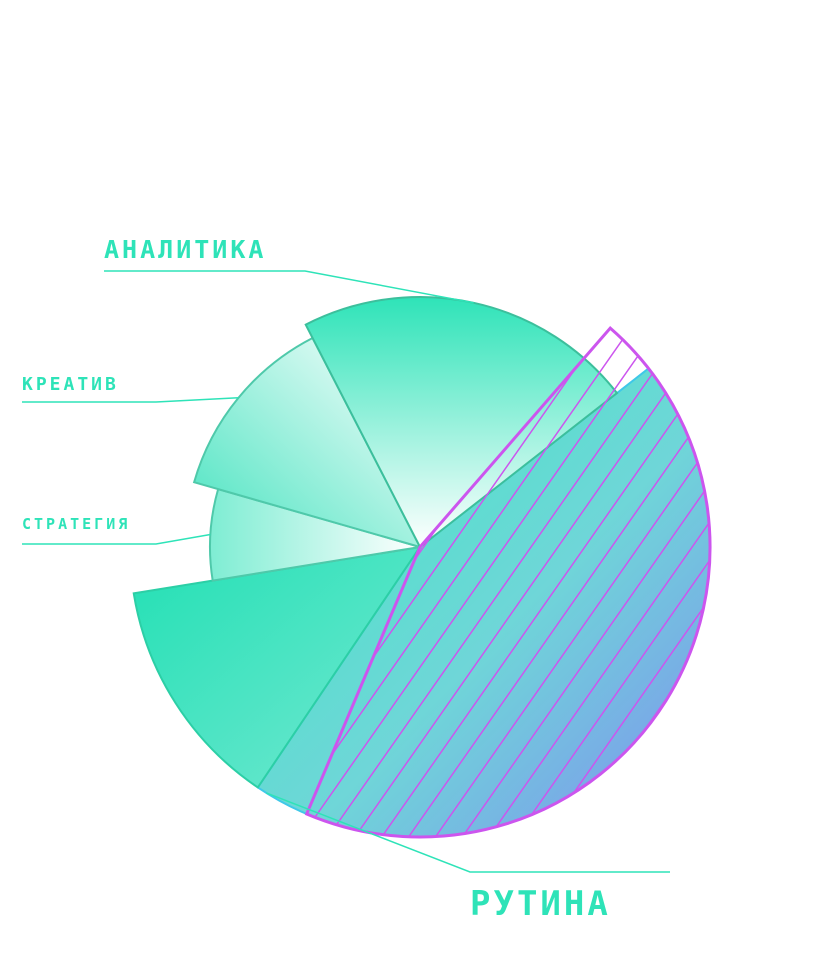 The image size is (830, 965). I want to click on leader-line-creative, so click(130, 400).